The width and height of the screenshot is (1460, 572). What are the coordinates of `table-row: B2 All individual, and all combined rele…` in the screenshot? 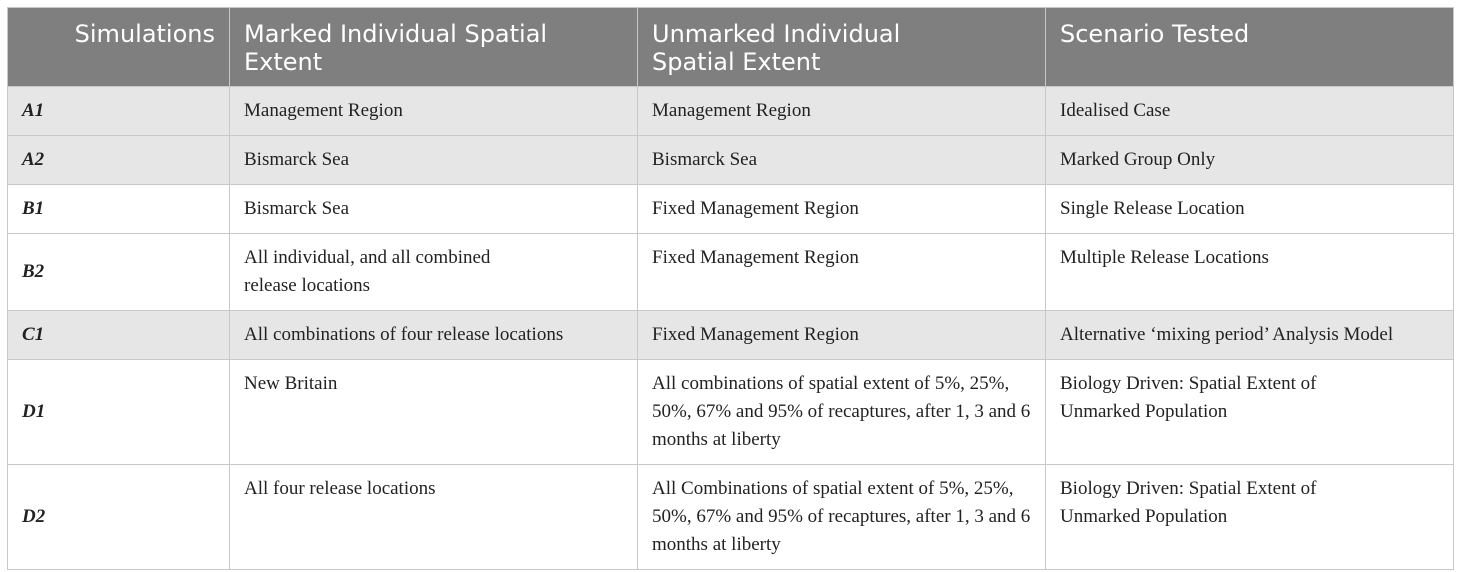 It's located at (730, 272).